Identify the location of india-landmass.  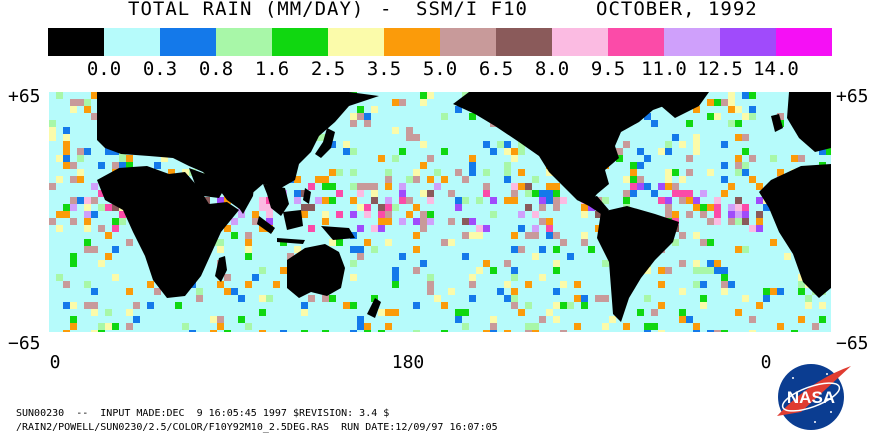
(242, 195).